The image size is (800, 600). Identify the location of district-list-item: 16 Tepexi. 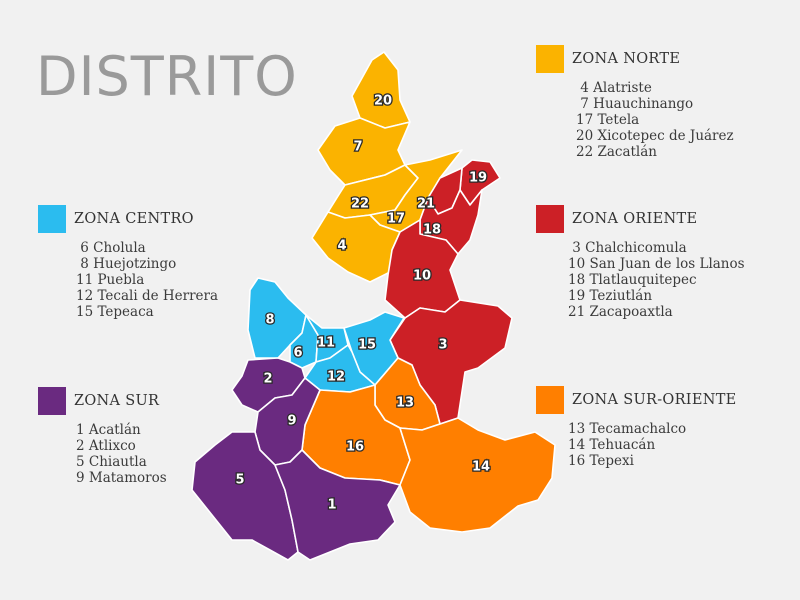
(601, 461).